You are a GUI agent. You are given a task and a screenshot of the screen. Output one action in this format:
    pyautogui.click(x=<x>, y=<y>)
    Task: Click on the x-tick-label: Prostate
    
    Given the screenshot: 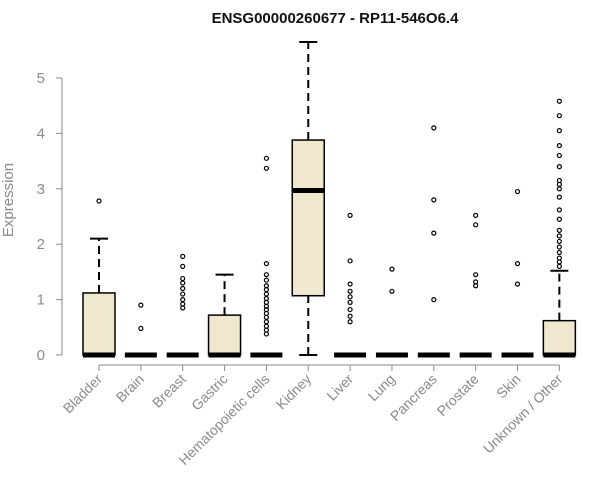 What is the action you would take?
    pyautogui.click(x=458, y=395)
    